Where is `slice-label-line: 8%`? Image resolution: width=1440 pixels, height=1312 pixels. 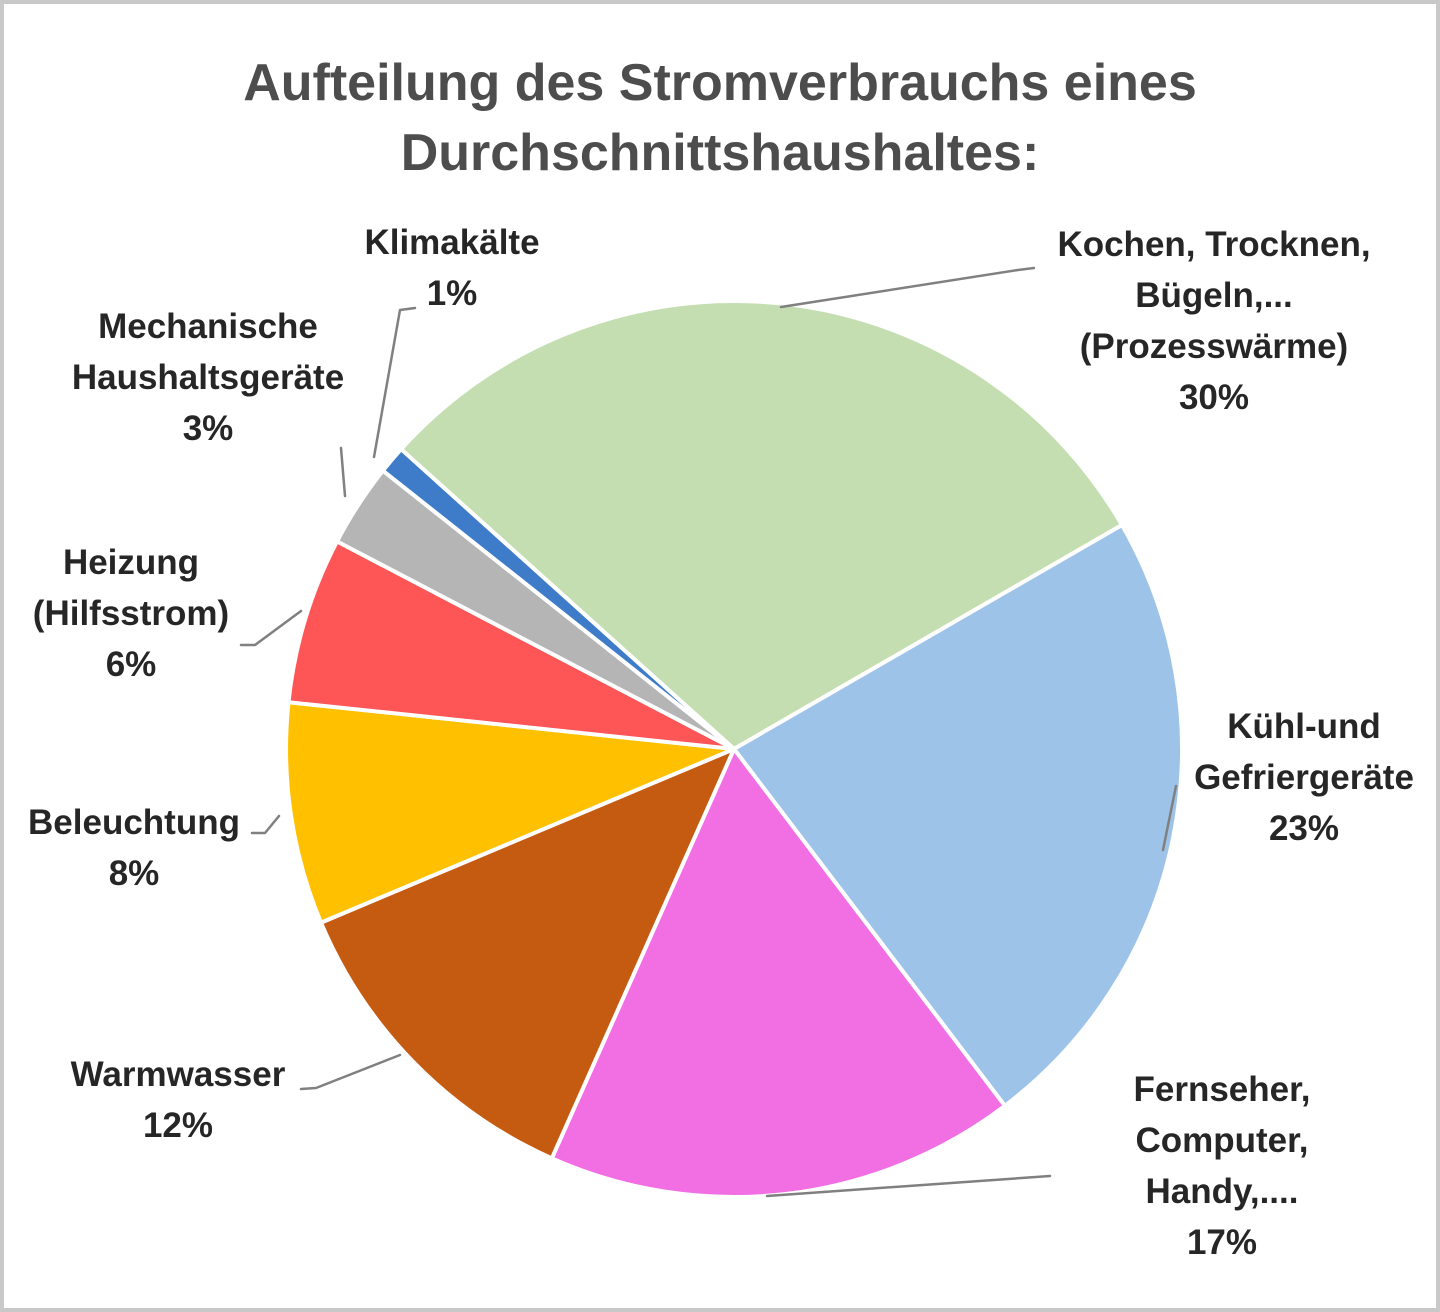
slice-label-line: 8% is located at coordinates (134, 873).